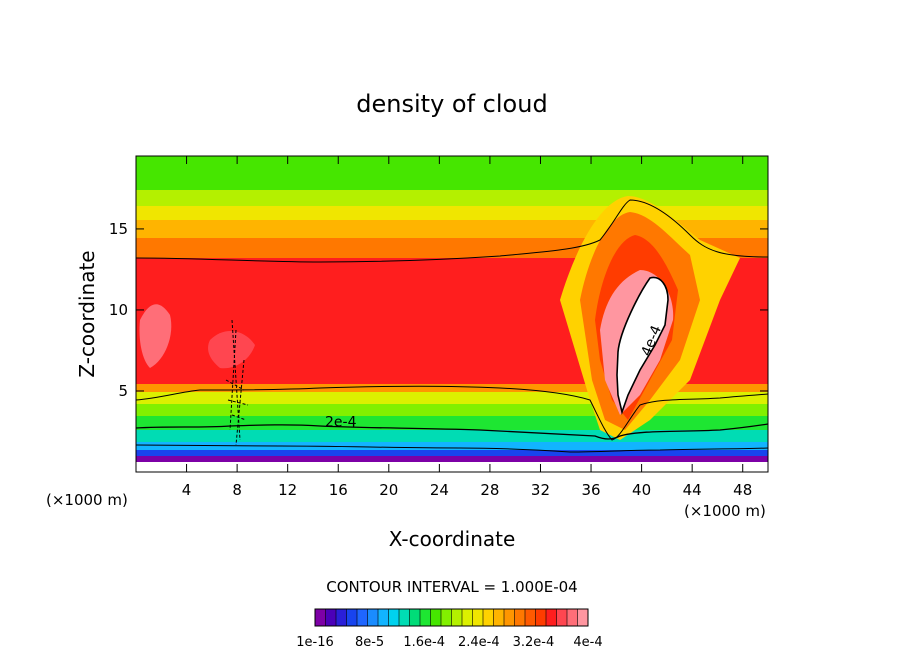 The width and height of the screenshot is (904, 654). I want to click on x-tick-label: 48, so click(742, 490).